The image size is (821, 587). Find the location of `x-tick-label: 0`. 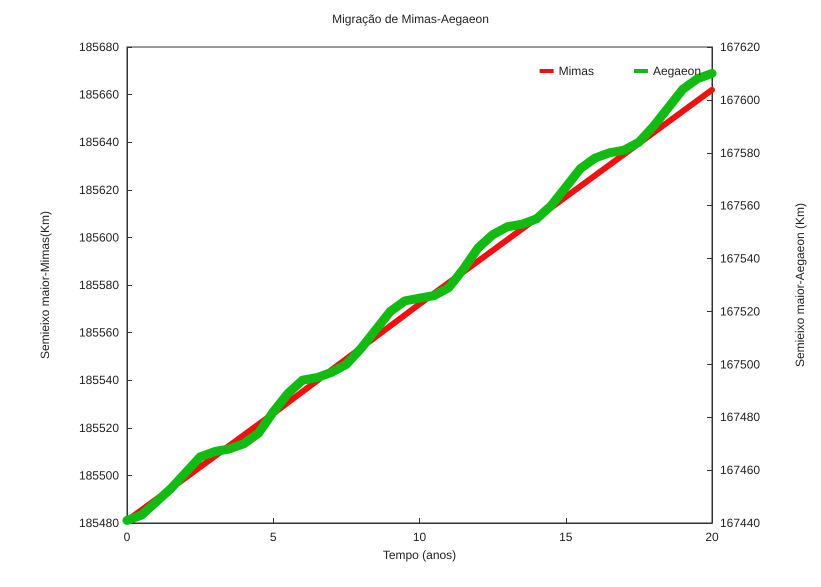

x-tick-label: 0 is located at coordinates (127, 537).